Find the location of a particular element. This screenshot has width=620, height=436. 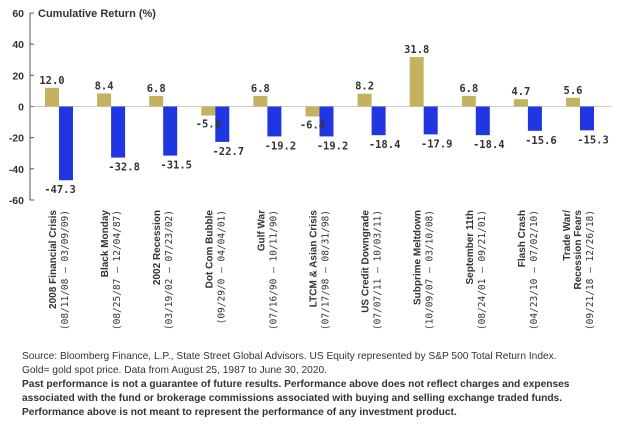

category-dates: (03/19/02 — 07/23/02) is located at coordinates (169, 270).